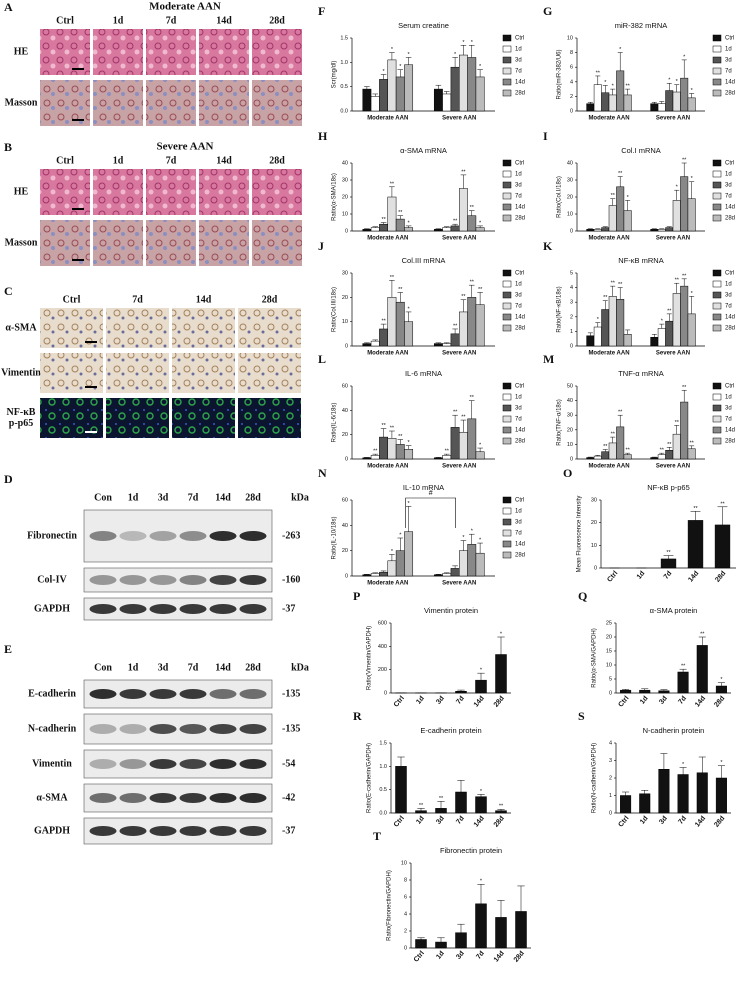  I want to click on panel-letter: Q, so click(582, 596).